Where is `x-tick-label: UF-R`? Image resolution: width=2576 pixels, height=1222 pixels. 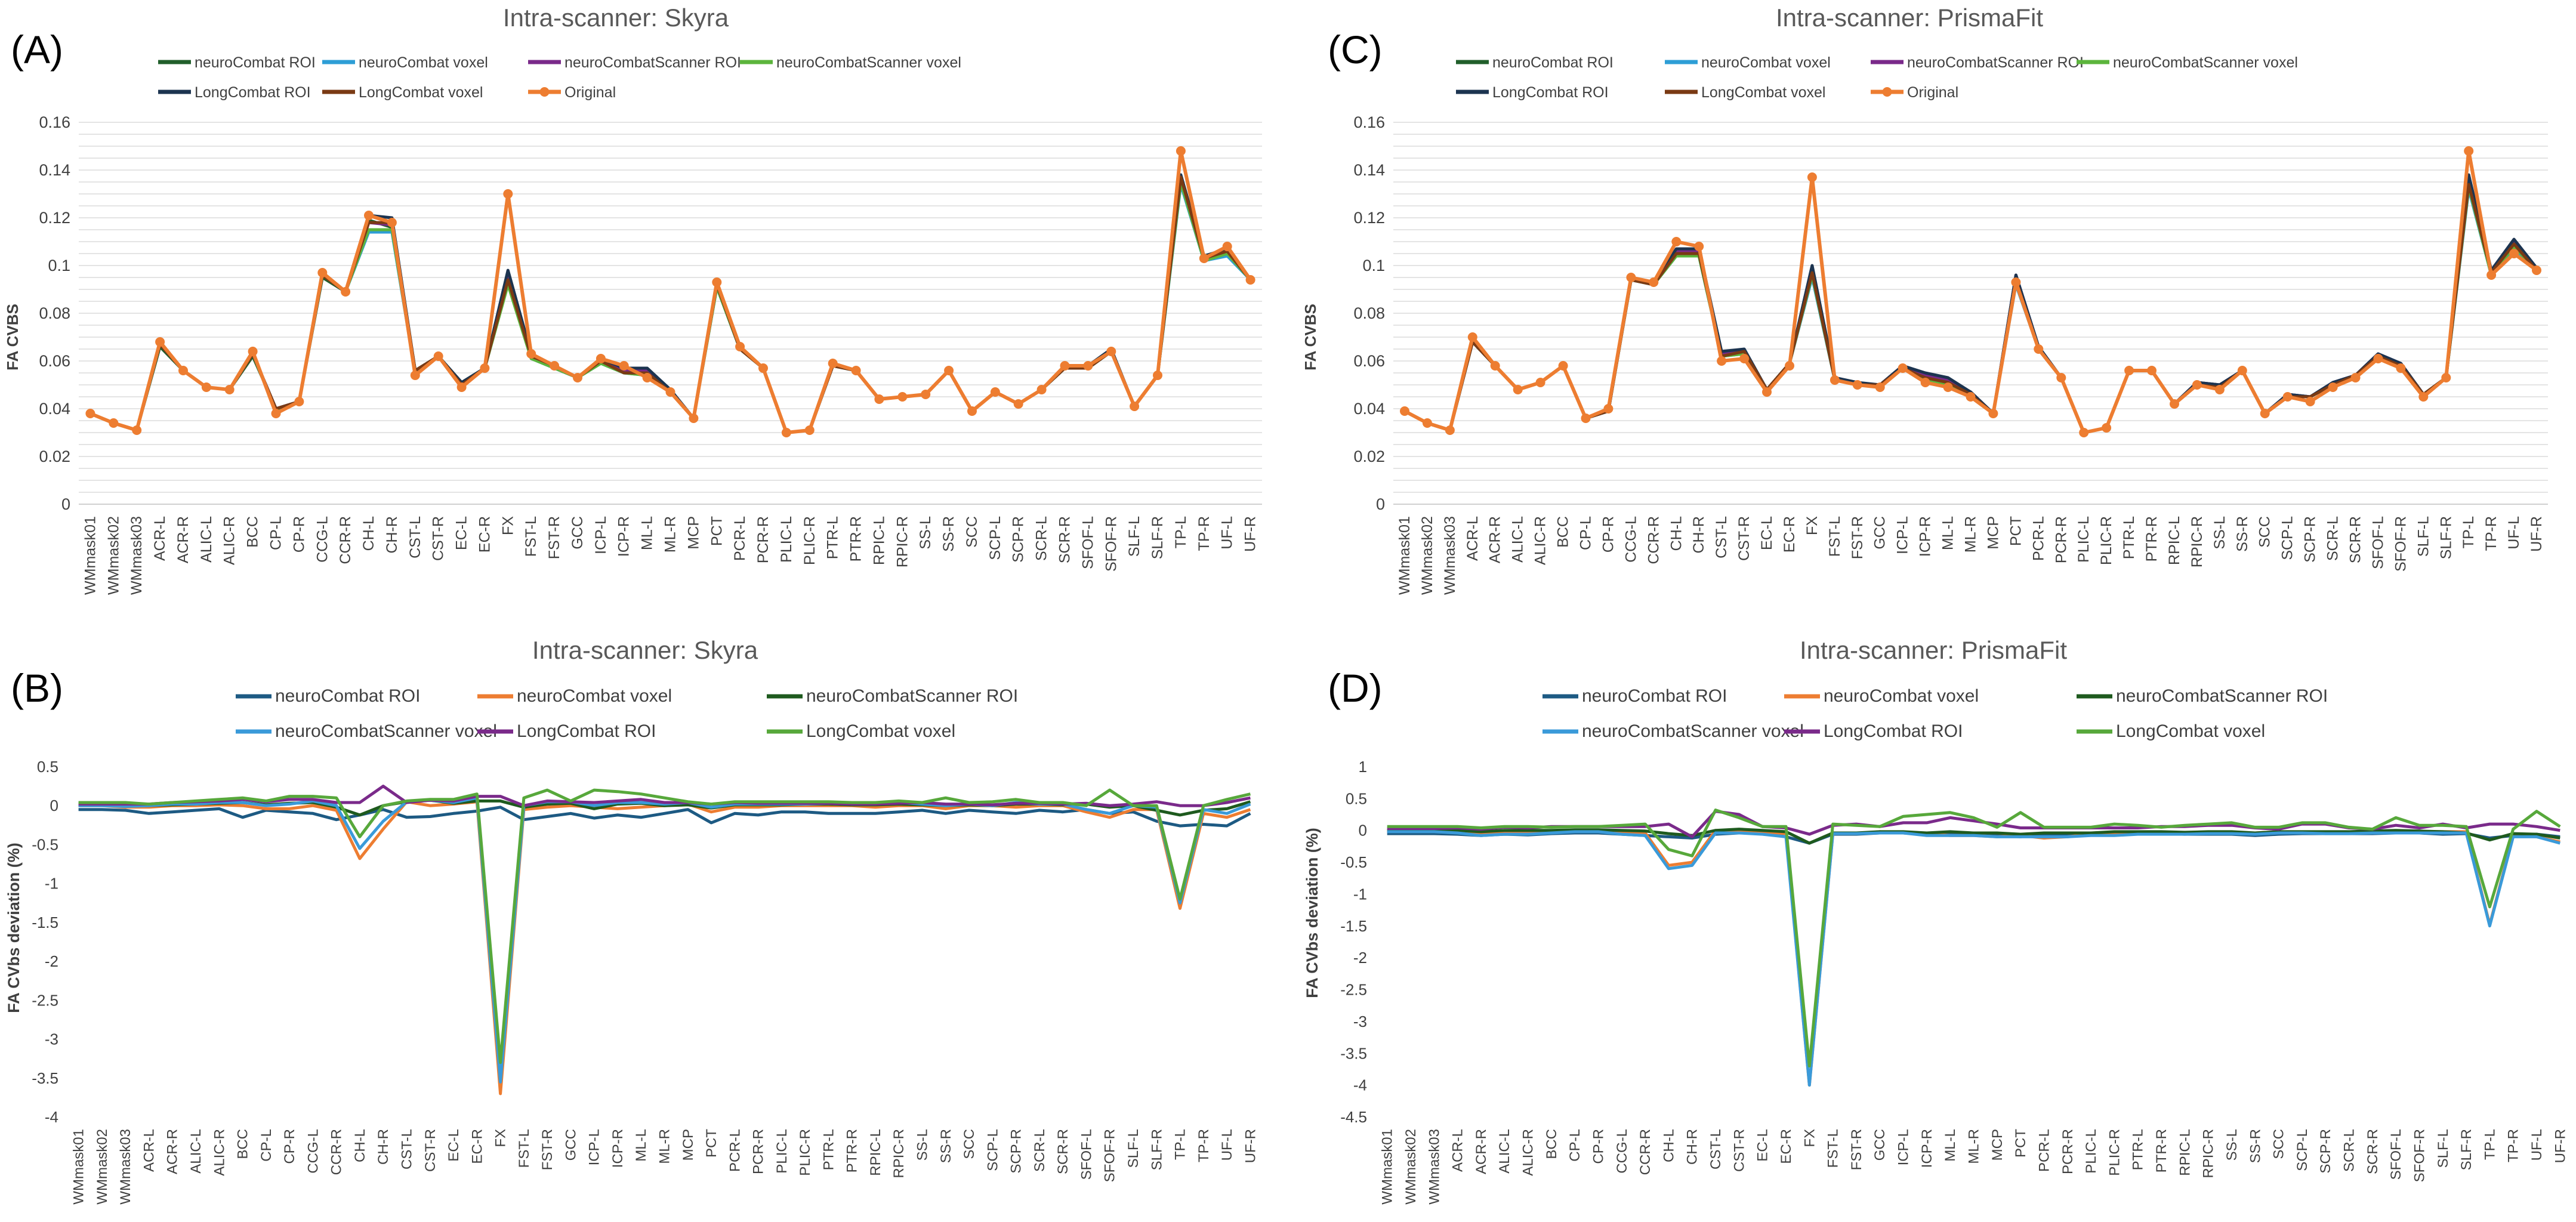
x-tick-label: UF-R is located at coordinates (2537, 534).